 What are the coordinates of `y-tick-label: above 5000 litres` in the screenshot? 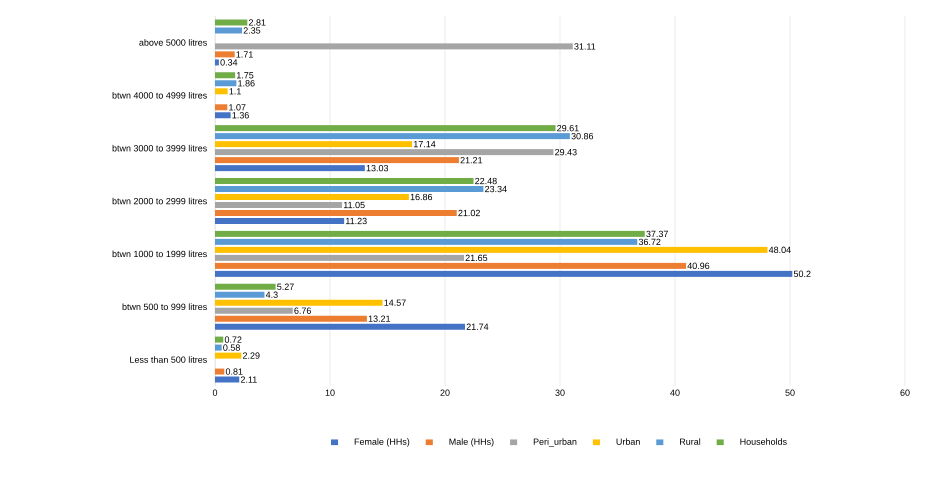 It's located at (173, 42).